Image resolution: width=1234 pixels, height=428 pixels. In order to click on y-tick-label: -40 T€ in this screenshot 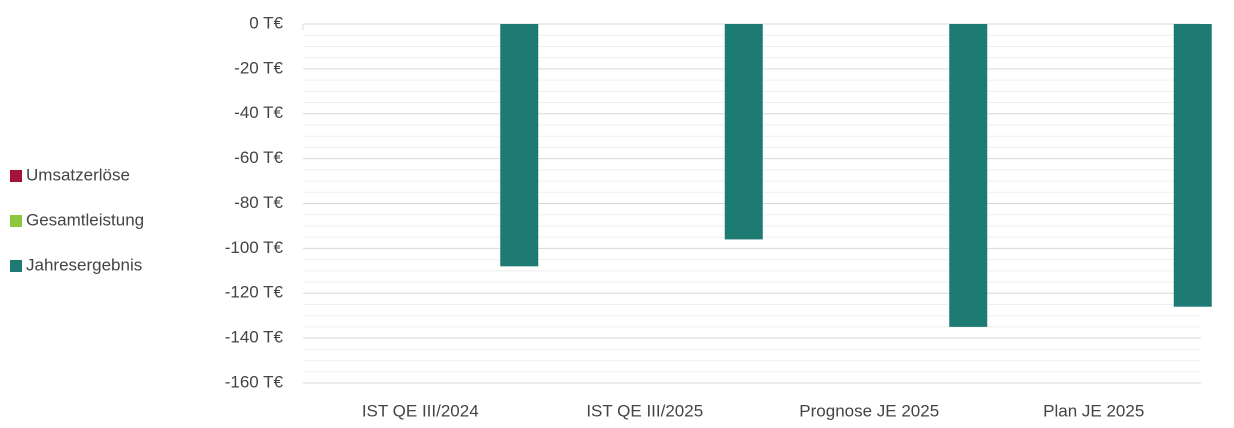, I will do `click(258, 112)`.